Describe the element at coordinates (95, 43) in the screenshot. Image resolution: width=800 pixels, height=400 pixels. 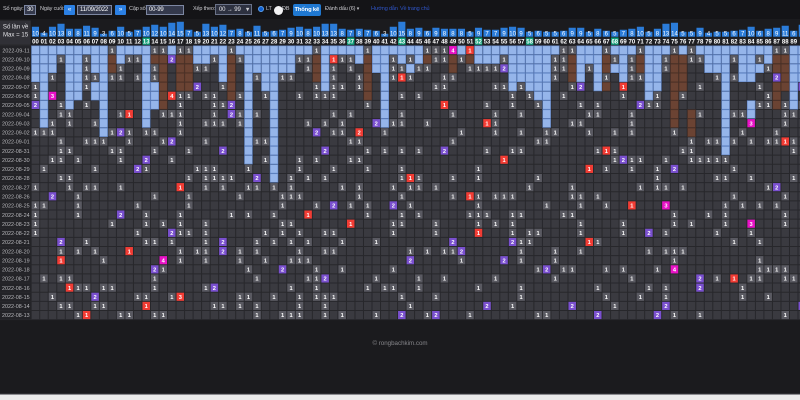
I see `svg-text: 07` at that location.